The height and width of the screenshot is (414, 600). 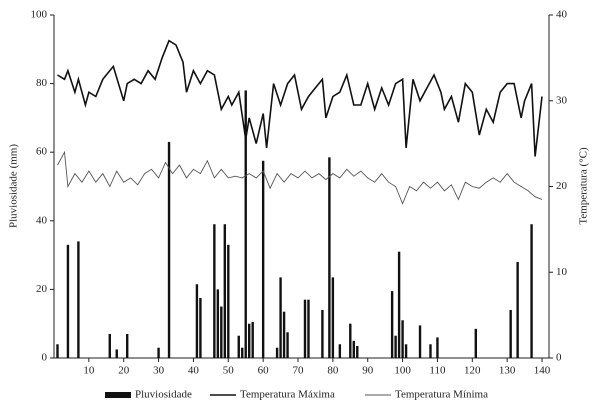 What do you see at coordinates (472, 371) in the screenshot?
I see `x-tick-label: 120` at bounding box center [472, 371].